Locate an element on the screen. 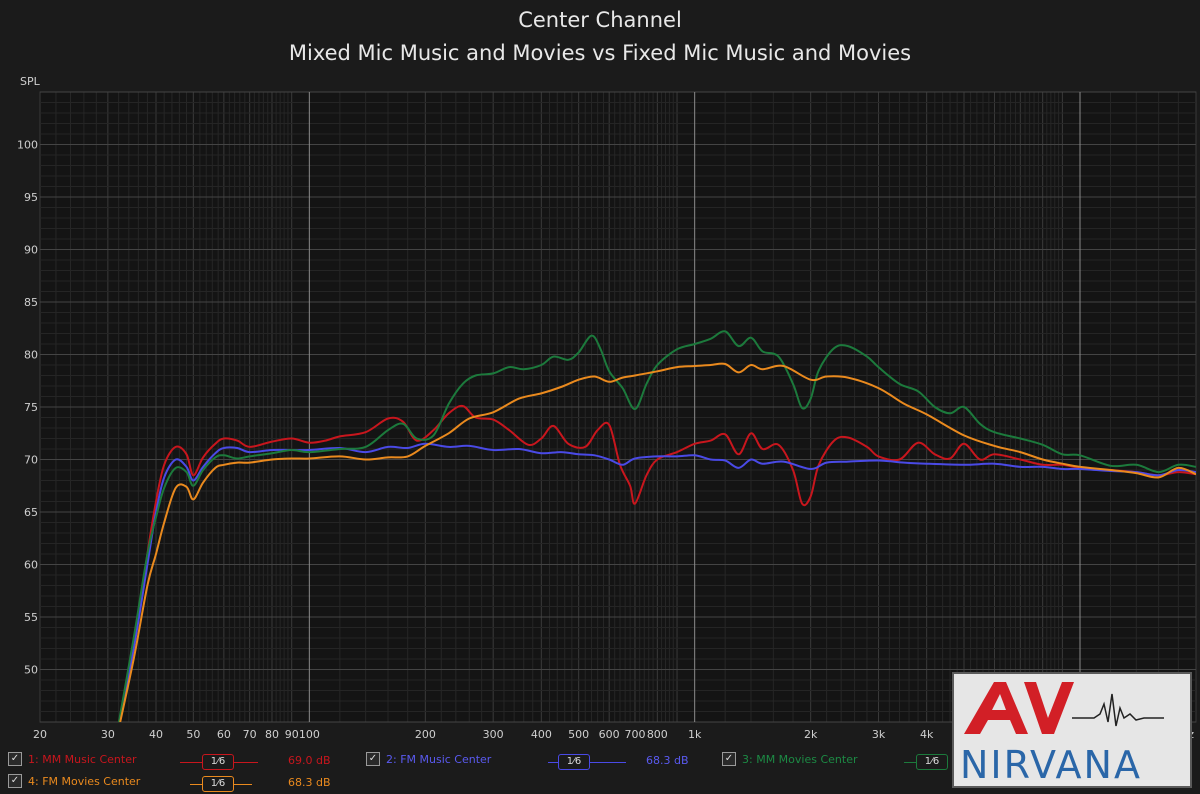 This screenshot has width=1200, height=794. legend-item-4: ✓ 4: FM Movies Center is located at coordinates (74, 781).